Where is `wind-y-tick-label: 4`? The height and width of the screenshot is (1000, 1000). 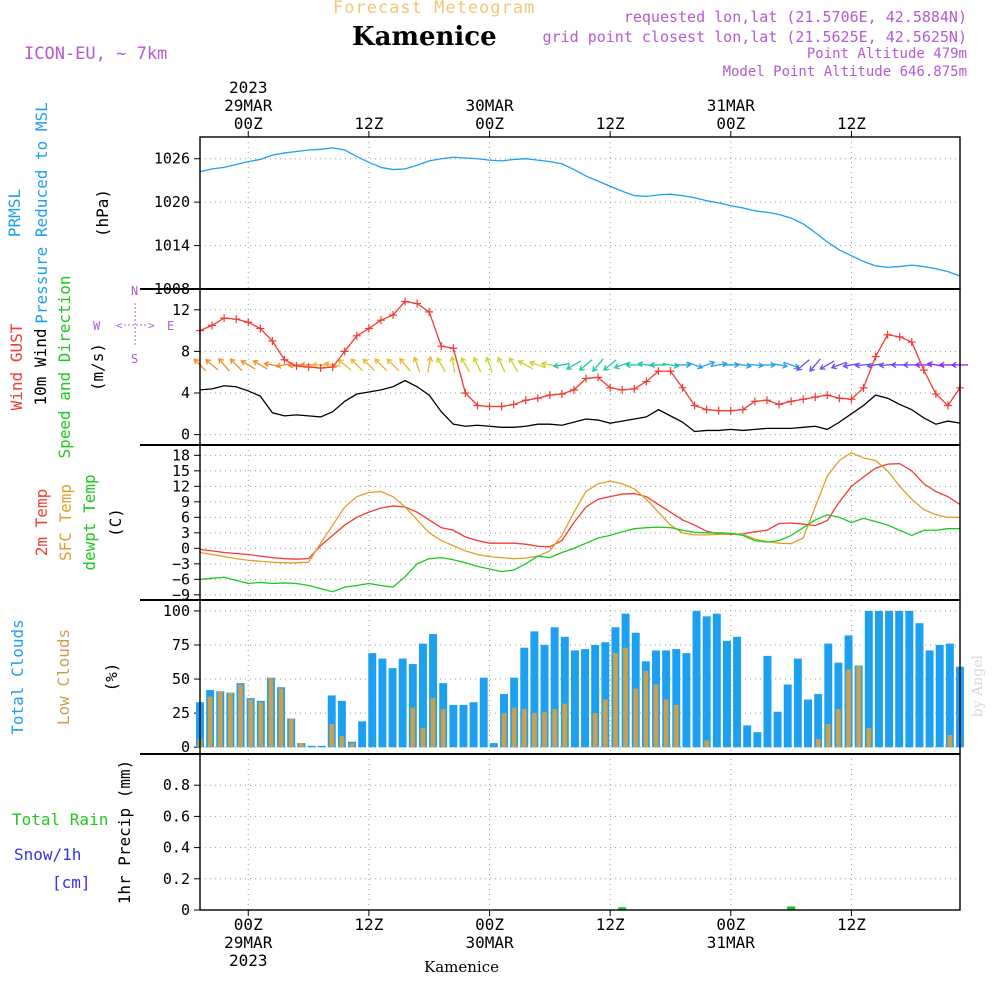 wind-y-tick-label: 4 is located at coordinates (185, 393).